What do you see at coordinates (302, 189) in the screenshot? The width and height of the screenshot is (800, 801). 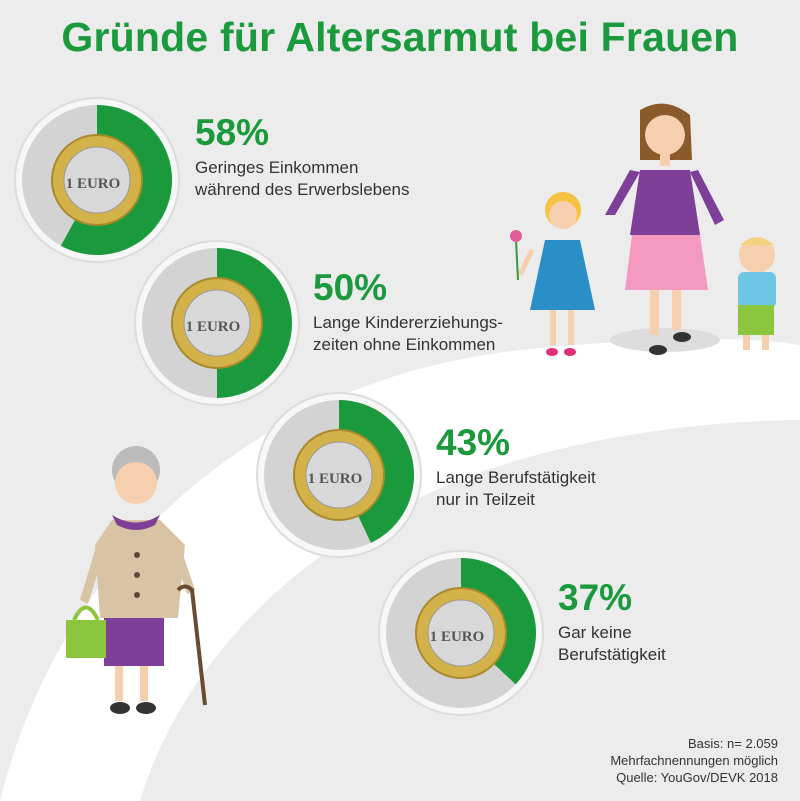 I see `label-line: während des Erwerbslebens` at bounding box center [302, 189].